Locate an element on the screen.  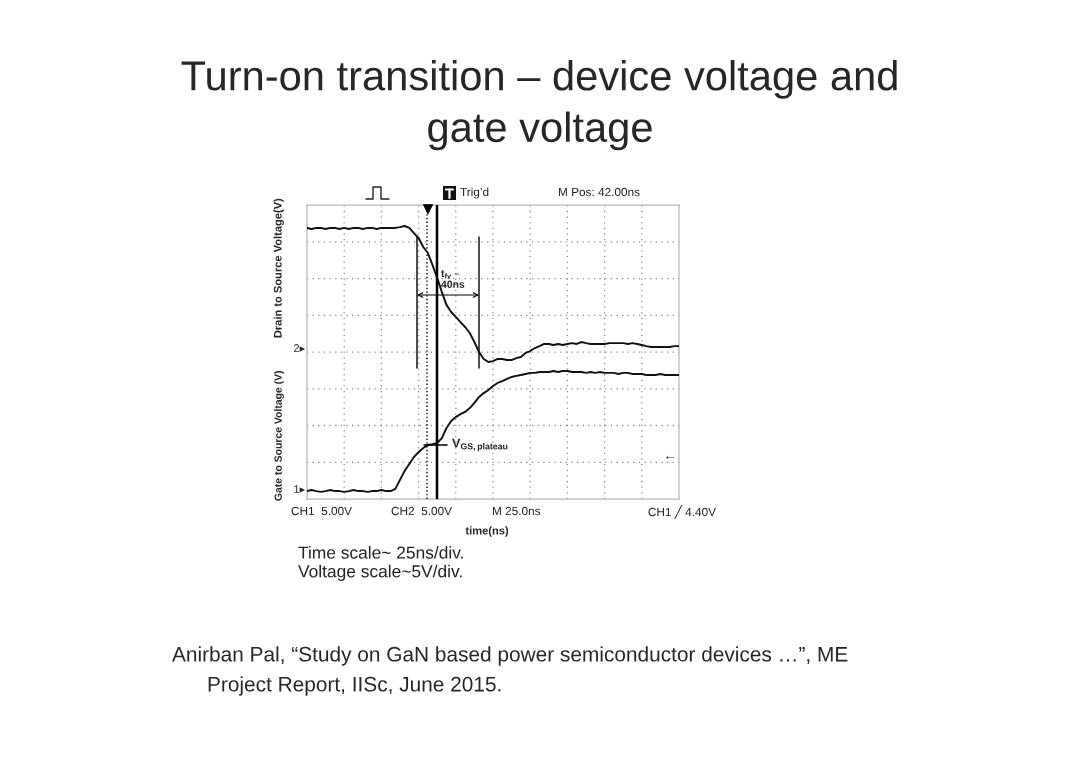
text: 1▸ is located at coordinates (300, 489).